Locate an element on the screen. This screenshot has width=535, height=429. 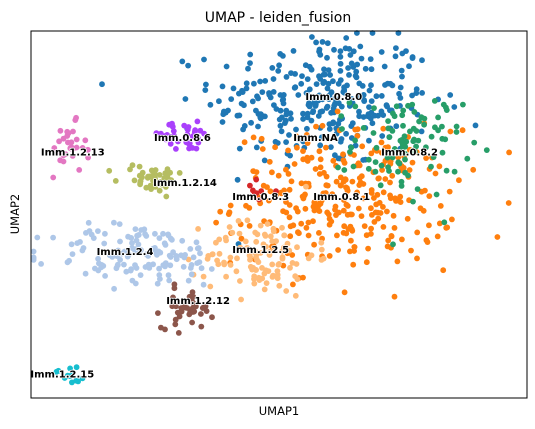
y-axis-label: UMAP2 is located at coordinates (15, 214).